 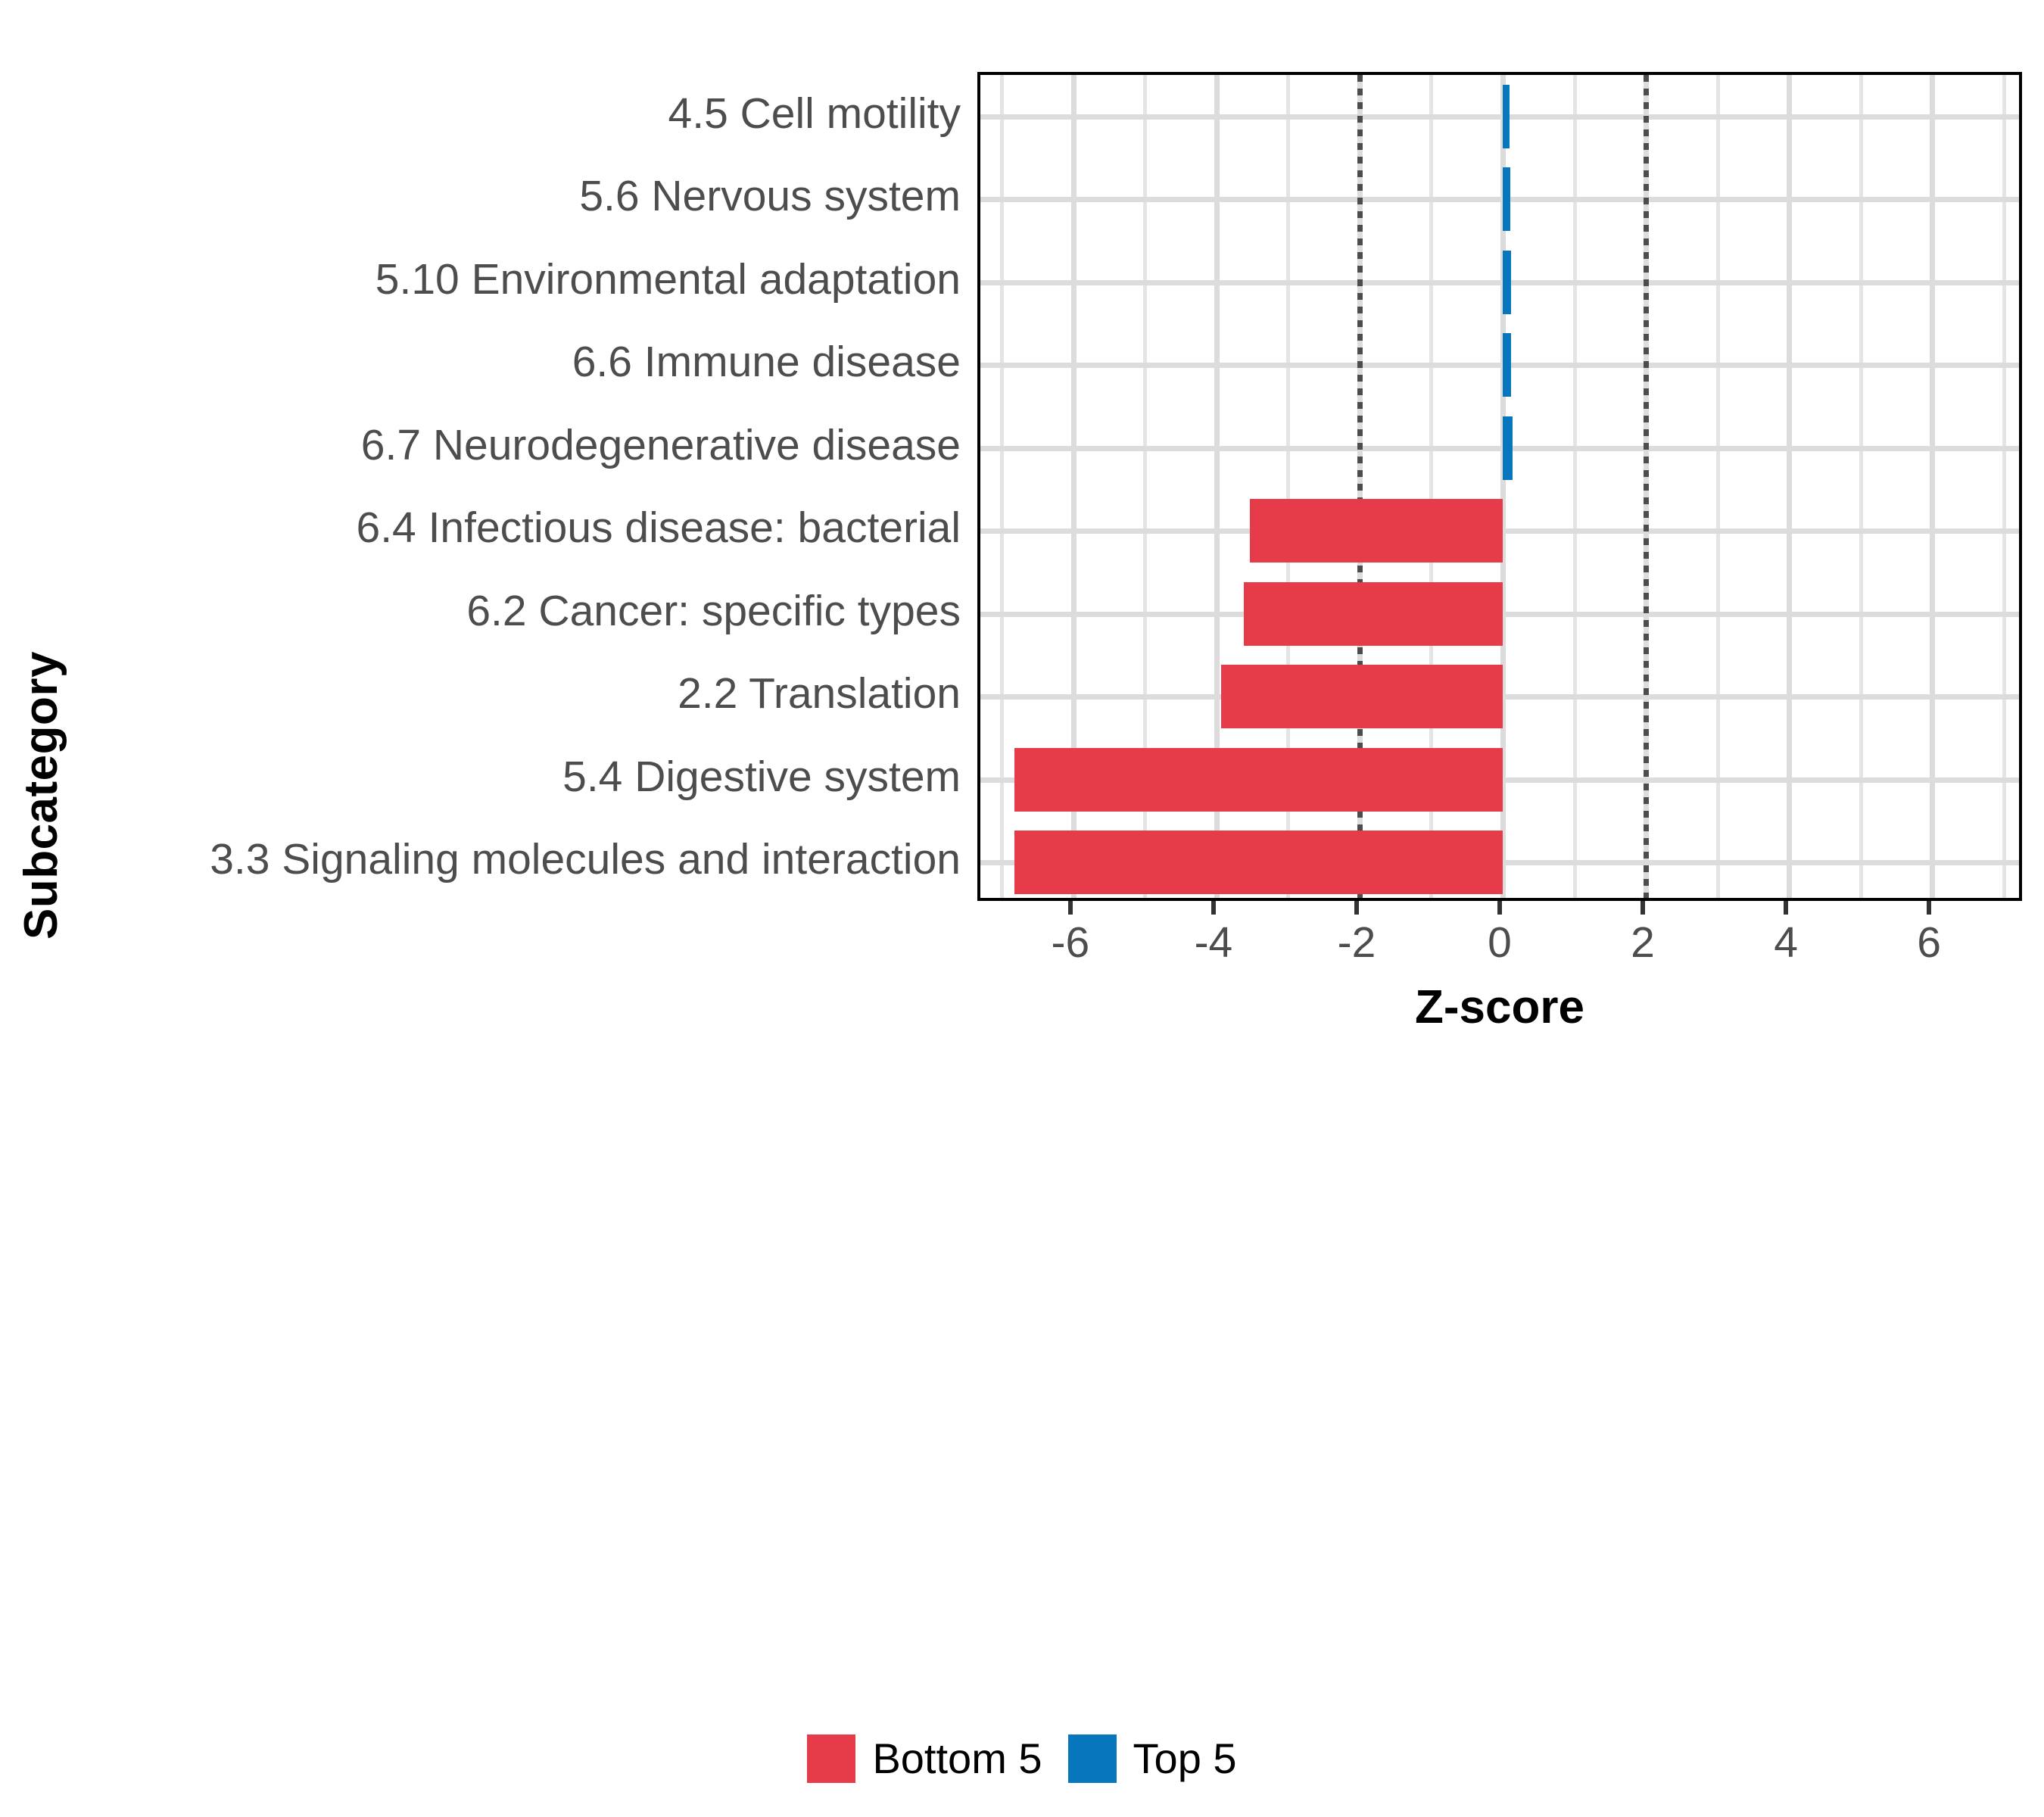 What do you see at coordinates (1929, 942) in the screenshot?
I see `x-tick-label: 6` at bounding box center [1929, 942].